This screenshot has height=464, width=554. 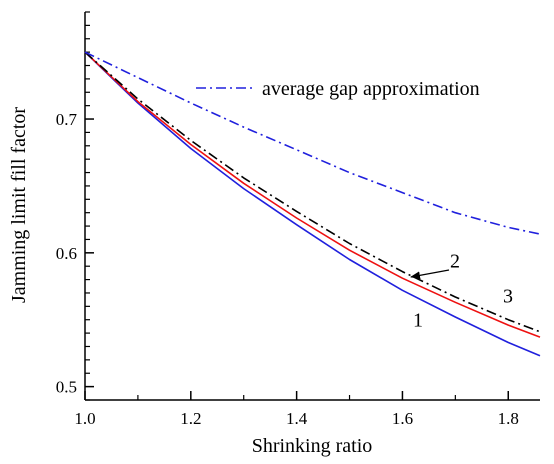 I want to click on y-ticks: 0.5 0.6 0.7, so click(x=75, y=206).